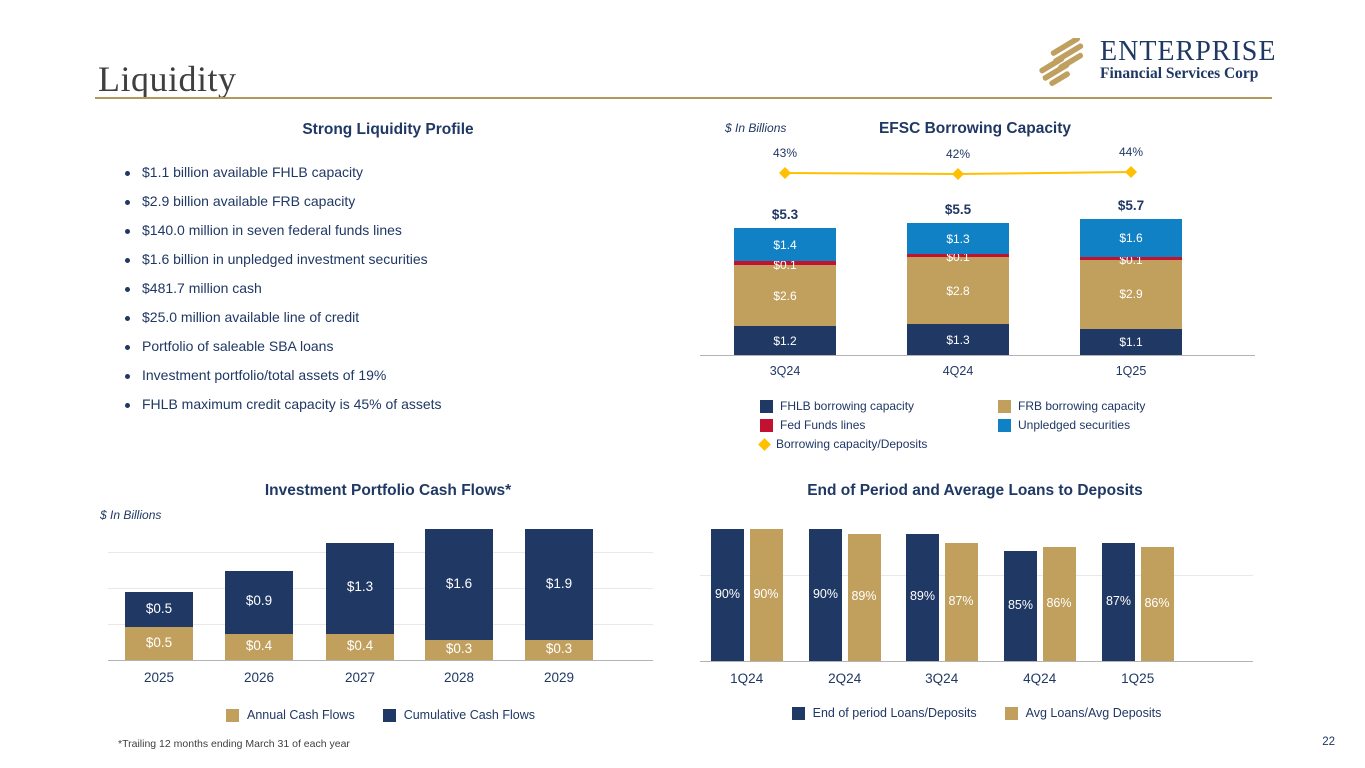 The height and width of the screenshot is (768, 1365). What do you see at coordinates (380, 715) in the screenshot?
I see `chart-legend: Annual Cash Flows Cumulative Cash Flows` at bounding box center [380, 715].